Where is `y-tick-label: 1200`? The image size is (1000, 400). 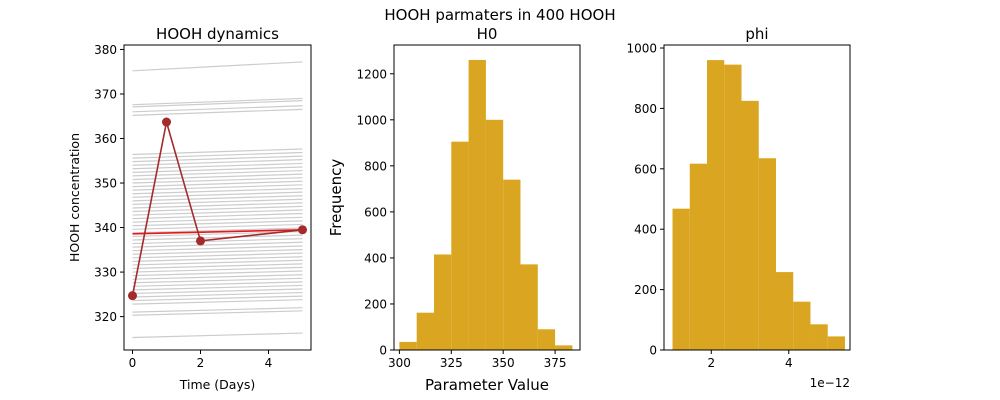 y-tick-label: 1200 is located at coordinates (371, 74).